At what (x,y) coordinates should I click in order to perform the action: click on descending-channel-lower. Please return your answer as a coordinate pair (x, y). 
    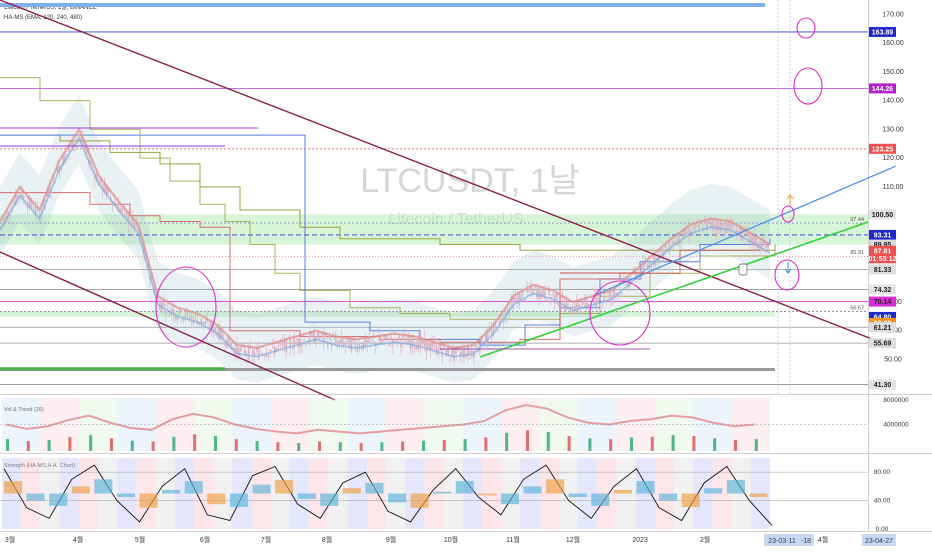
    Looking at the image, I should click on (168, 326).